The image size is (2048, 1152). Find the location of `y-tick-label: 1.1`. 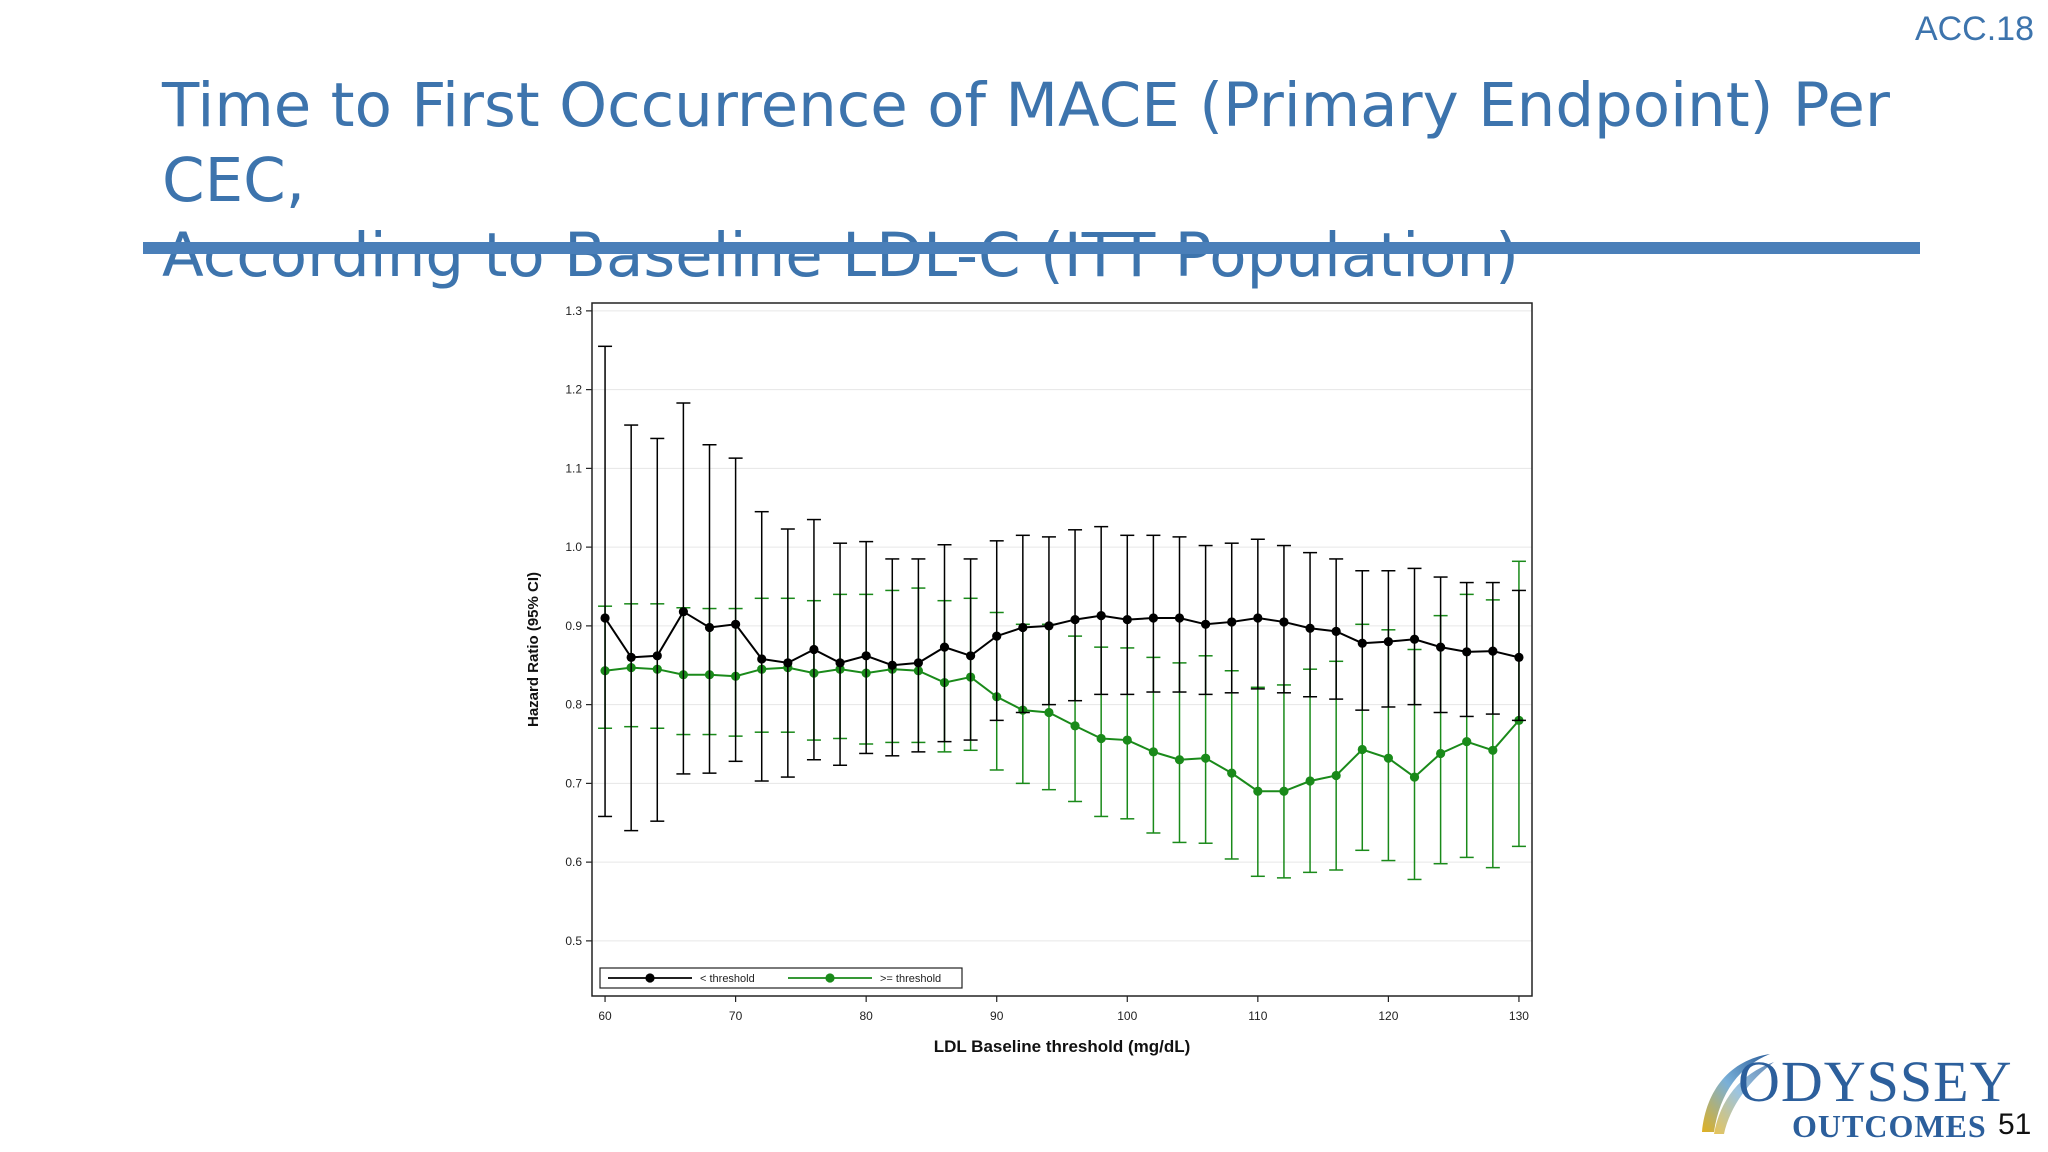

y-tick-label: 1.1 is located at coordinates (573, 468).